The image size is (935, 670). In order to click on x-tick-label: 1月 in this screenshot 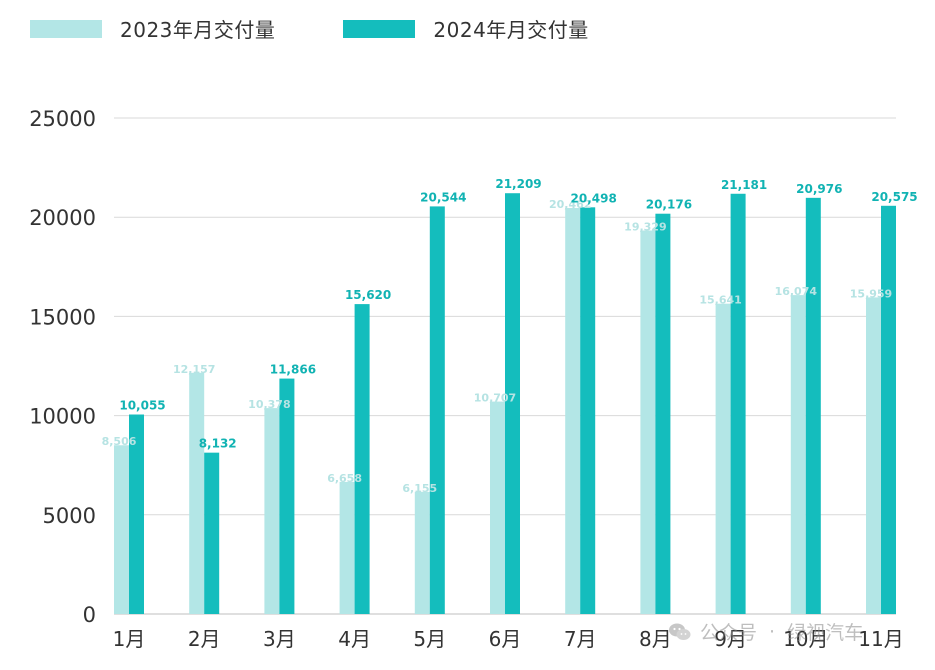, I will do `click(129, 639)`.